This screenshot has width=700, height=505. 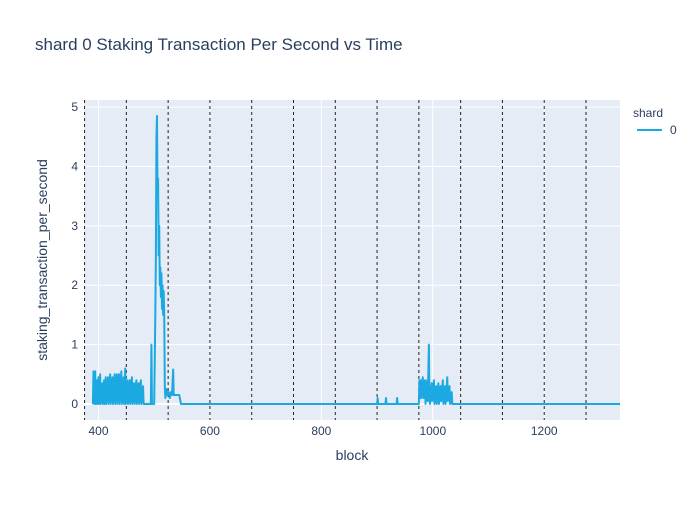 I want to click on y-tick-label: 0, so click(x=74, y=404).